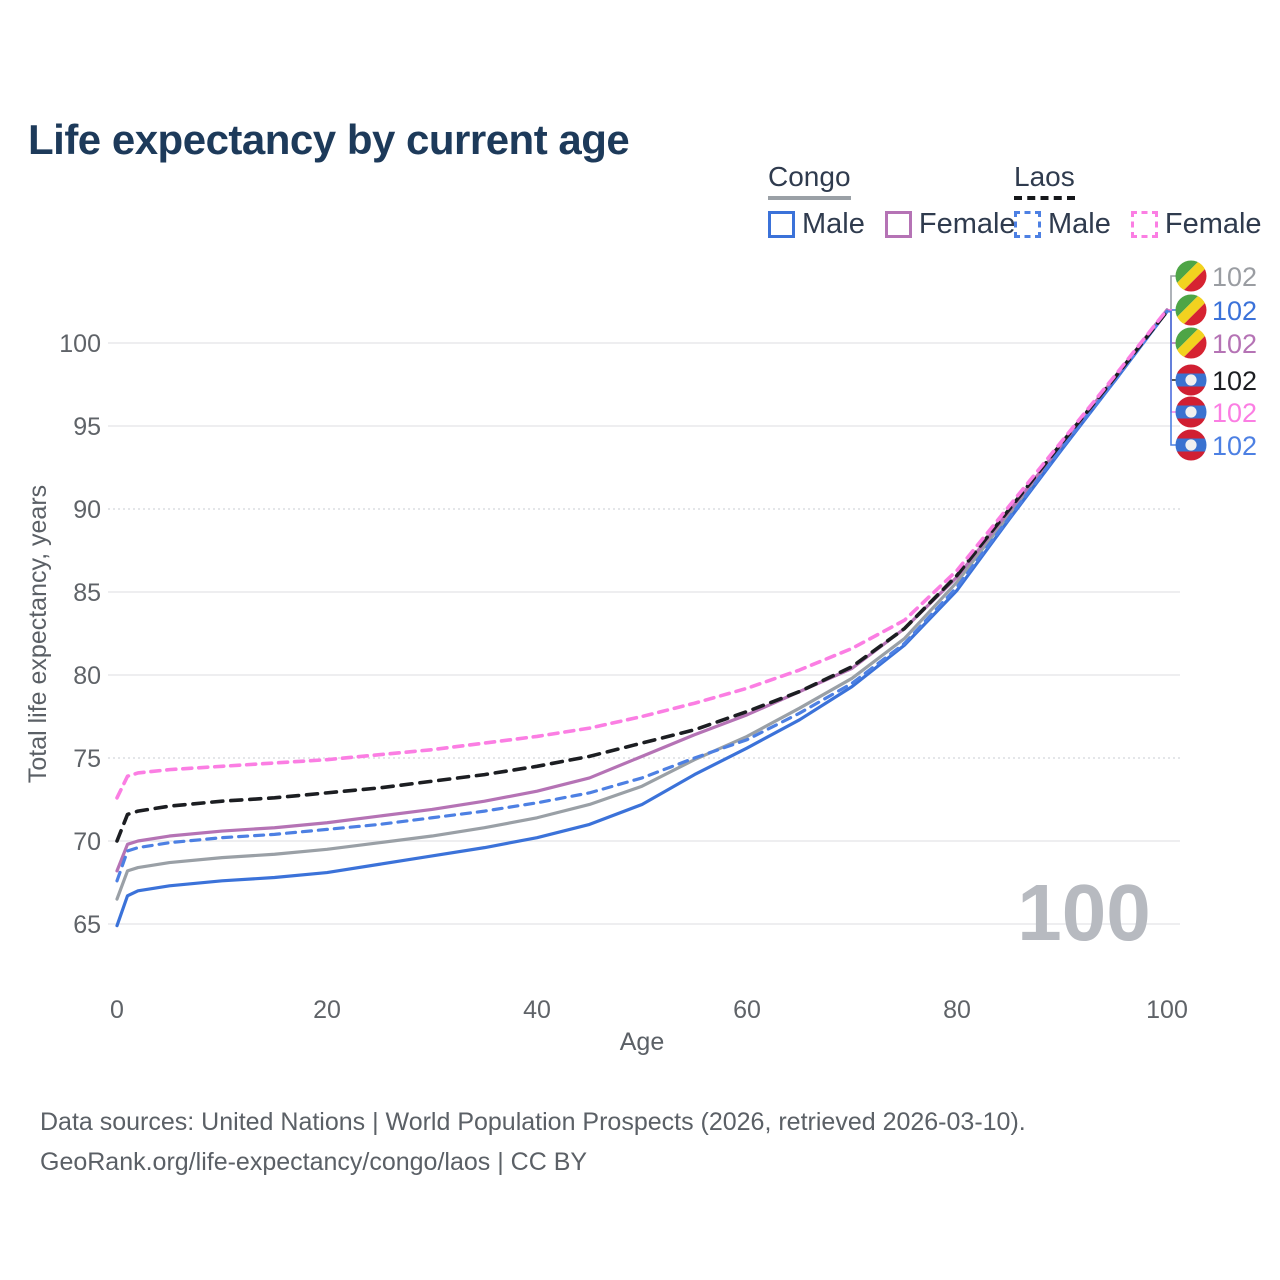 The width and height of the screenshot is (1280, 1280). Describe the element at coordinates (1167, 1010) in the screenshot. I see `x-tick-label: 100` at that location.